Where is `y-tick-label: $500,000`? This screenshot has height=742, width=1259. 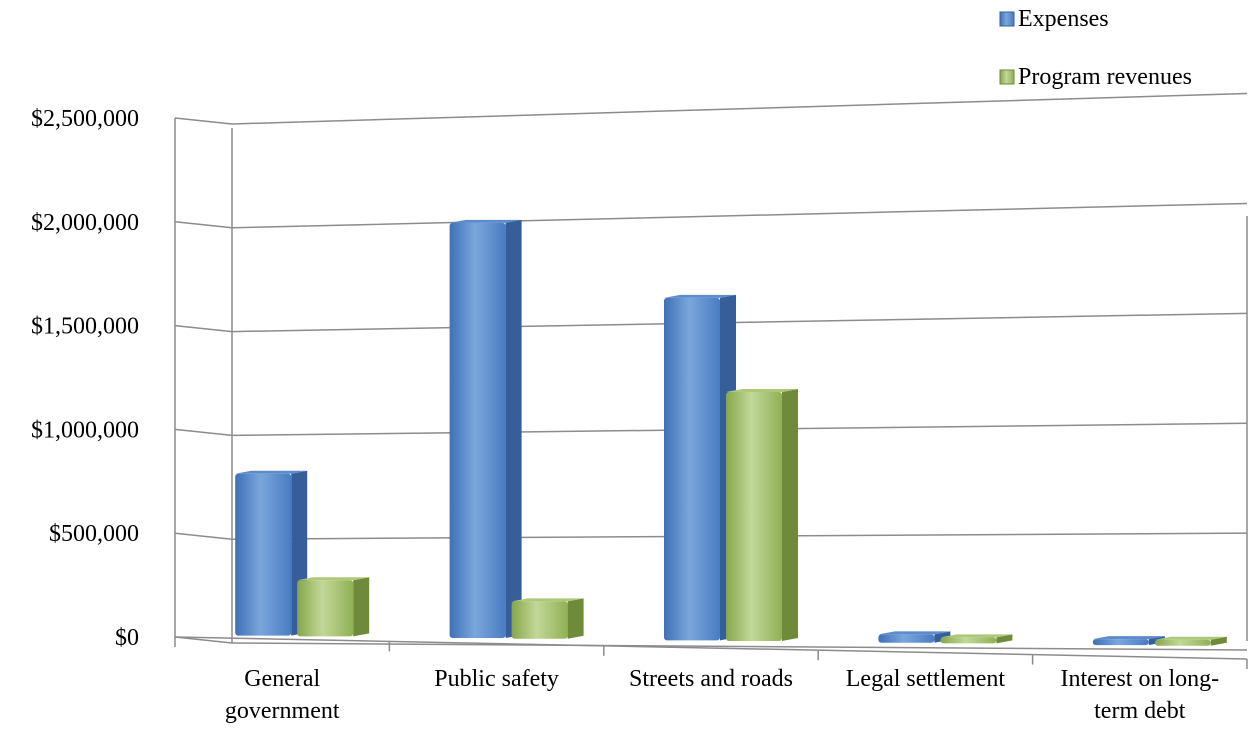 y-tick-label: $500,000 is located at coordinates (94, 534).